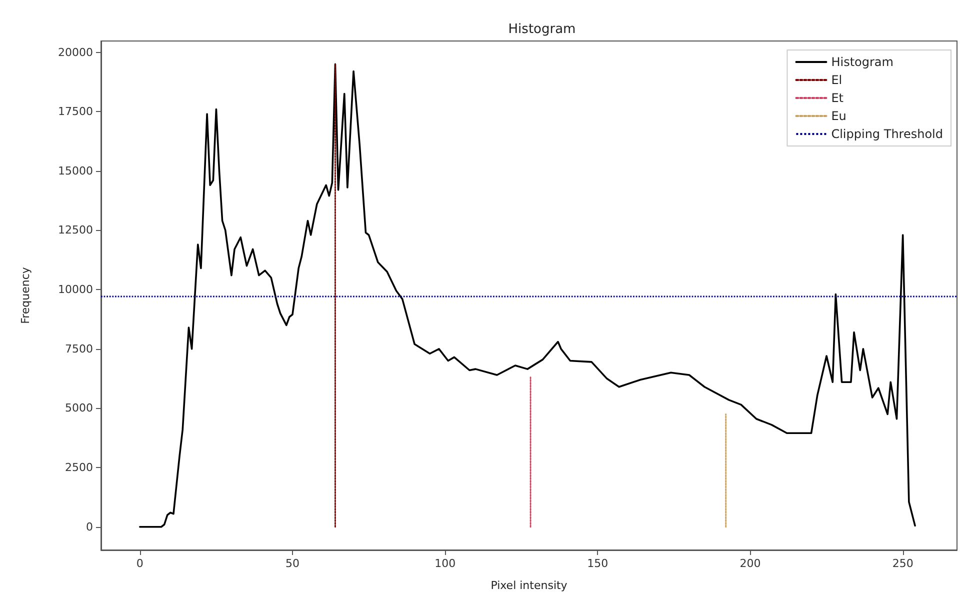  What do you see at coordinates (836, 80) in the screenshot?
I see `legend-label: El` at bounding box center [836, 80].